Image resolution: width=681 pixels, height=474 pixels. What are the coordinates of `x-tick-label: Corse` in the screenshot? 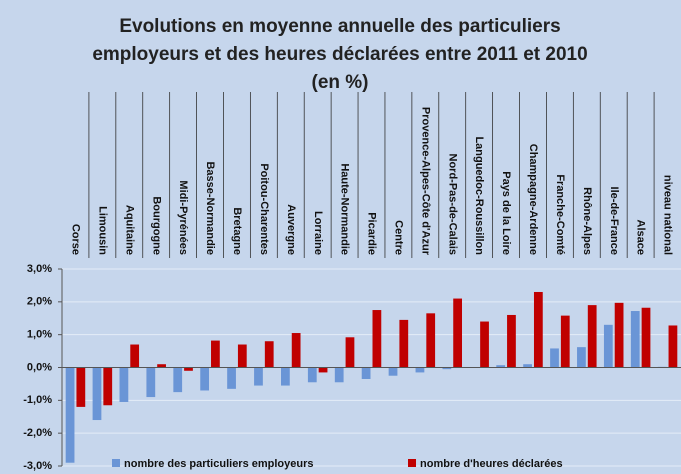 It's located at (76, 239).